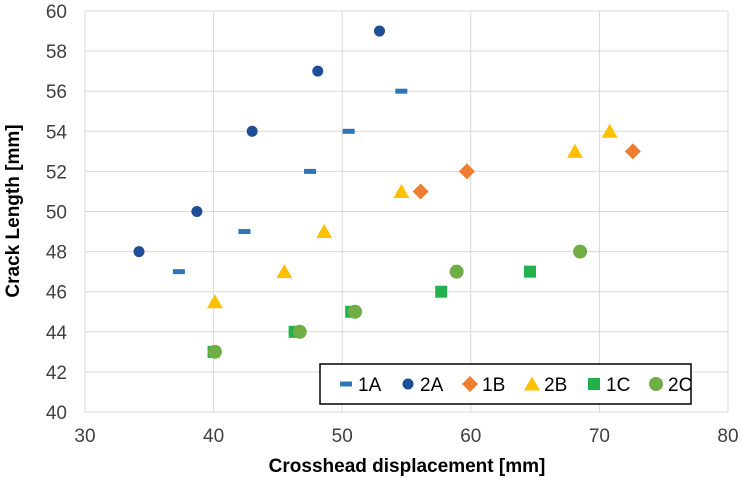 This screenshot has height=478, width=742. Describe the element at coordinates (56, 373) in the screenshot. I see `y-tick-label: 42` at that location.